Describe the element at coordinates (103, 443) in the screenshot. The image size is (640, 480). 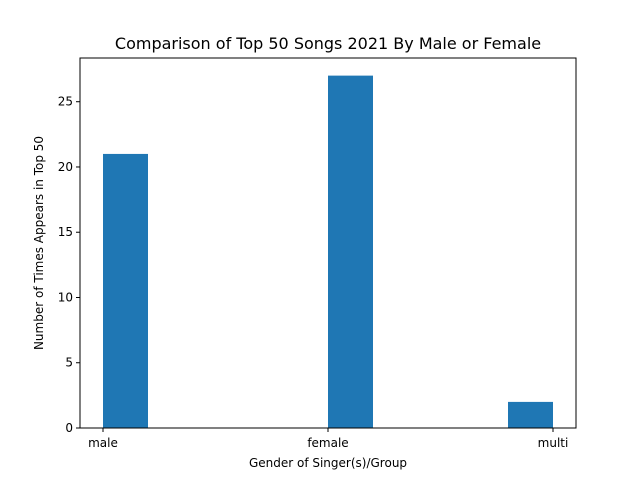
I see `x-tick-label-male: male` at that location.